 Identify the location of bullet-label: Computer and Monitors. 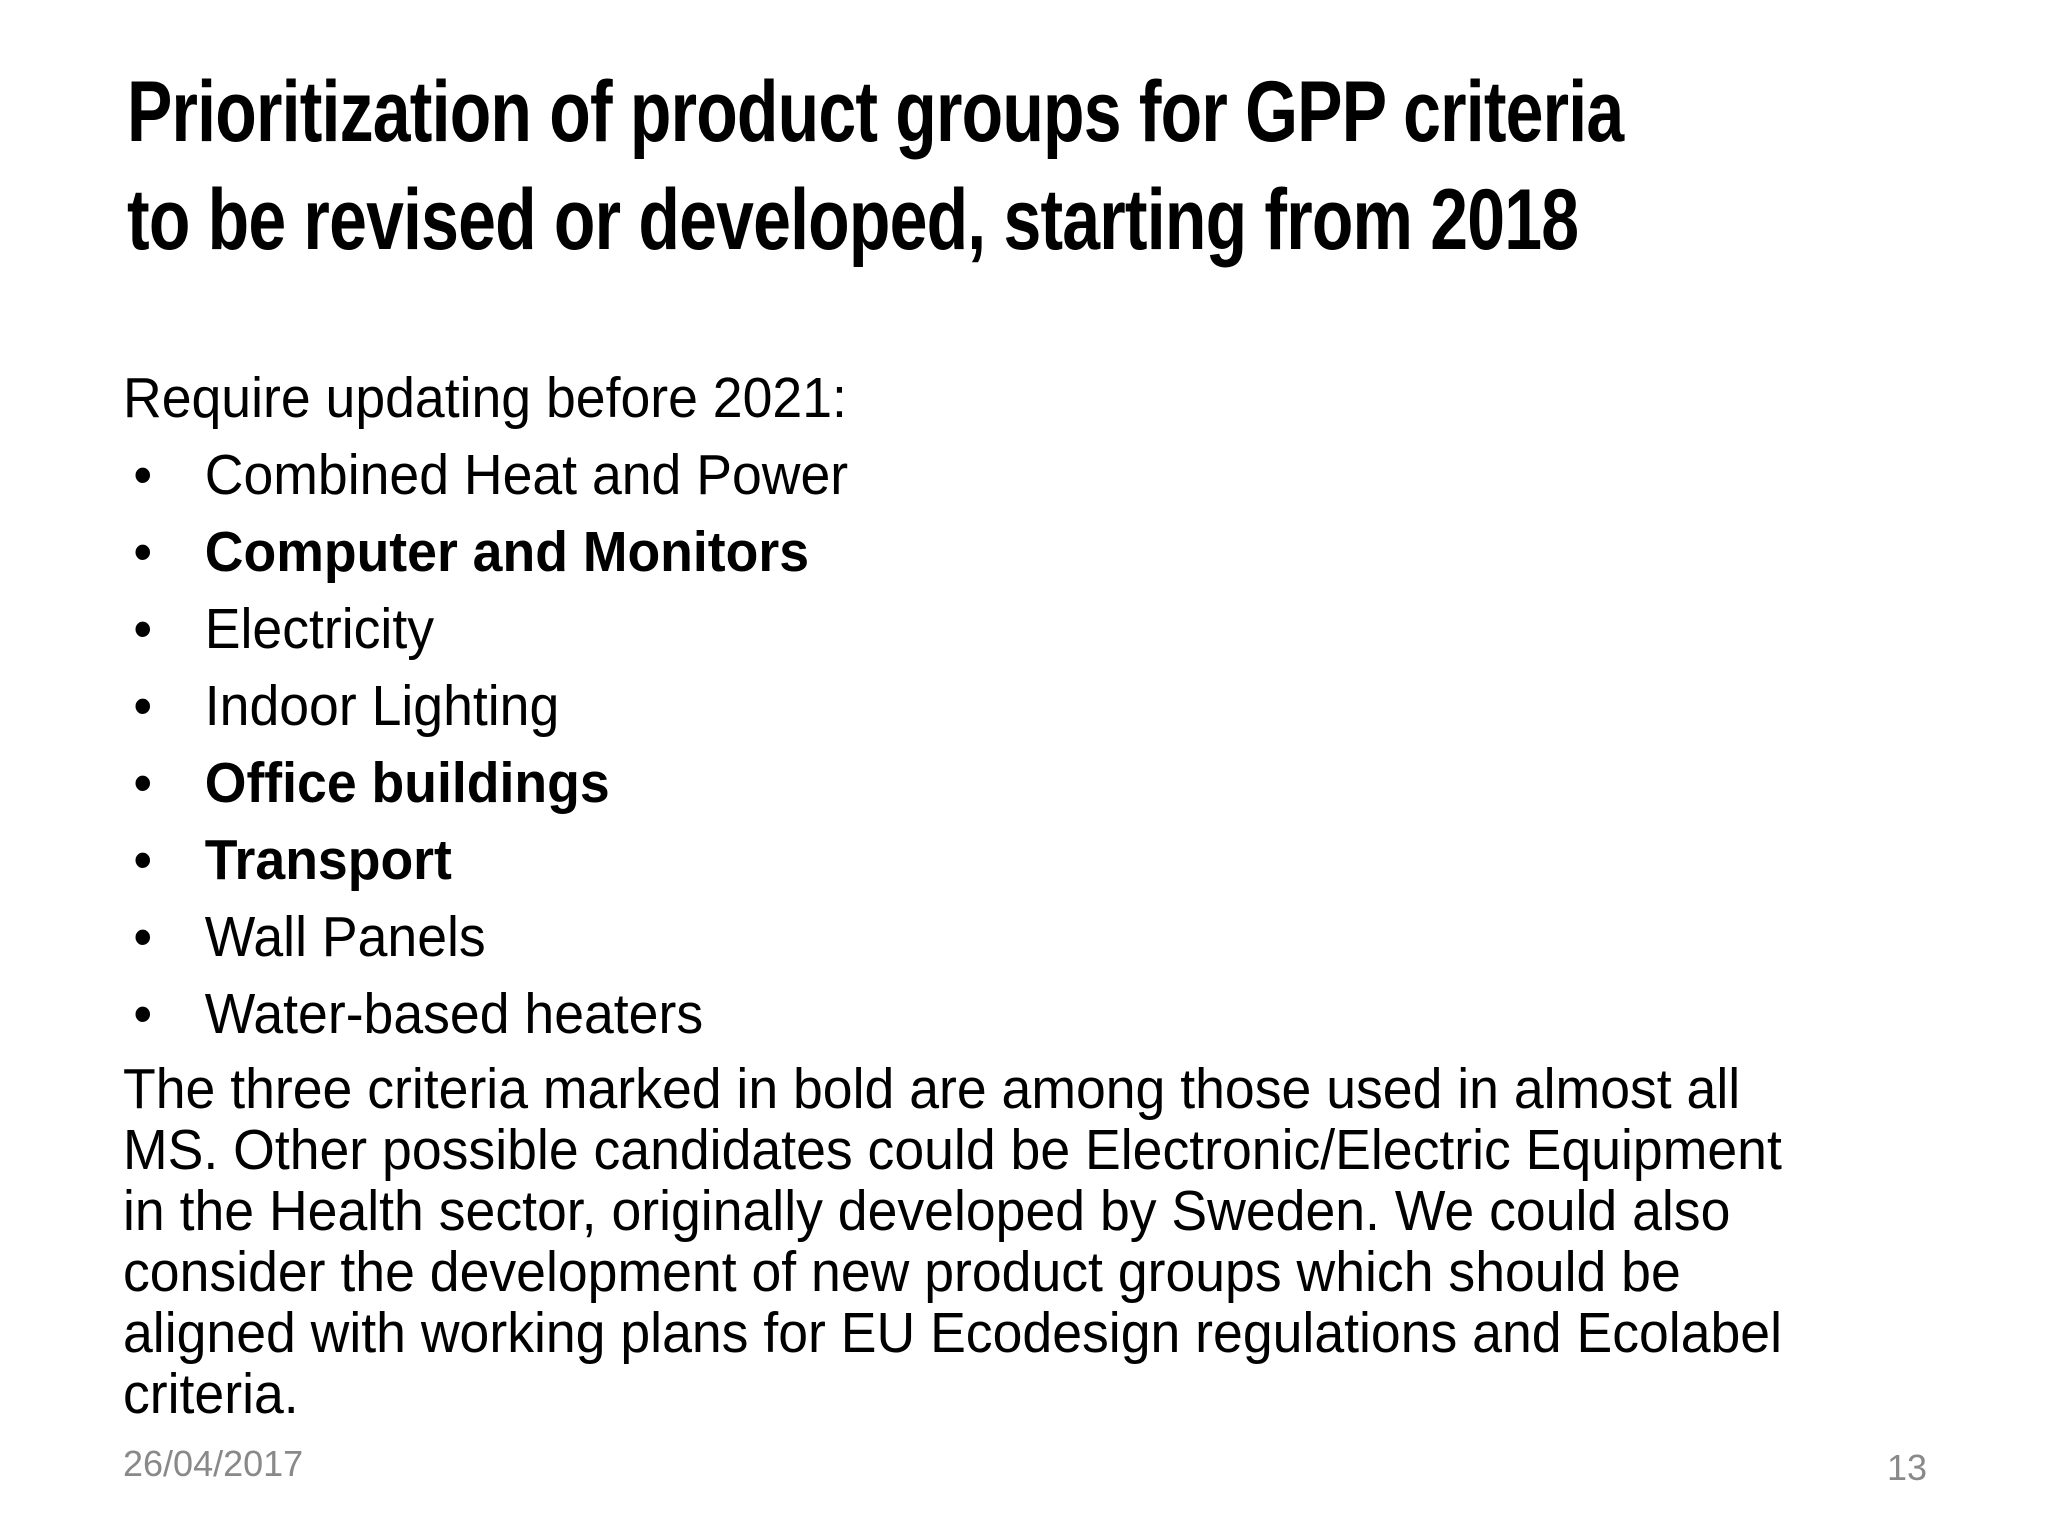
(507, 552).